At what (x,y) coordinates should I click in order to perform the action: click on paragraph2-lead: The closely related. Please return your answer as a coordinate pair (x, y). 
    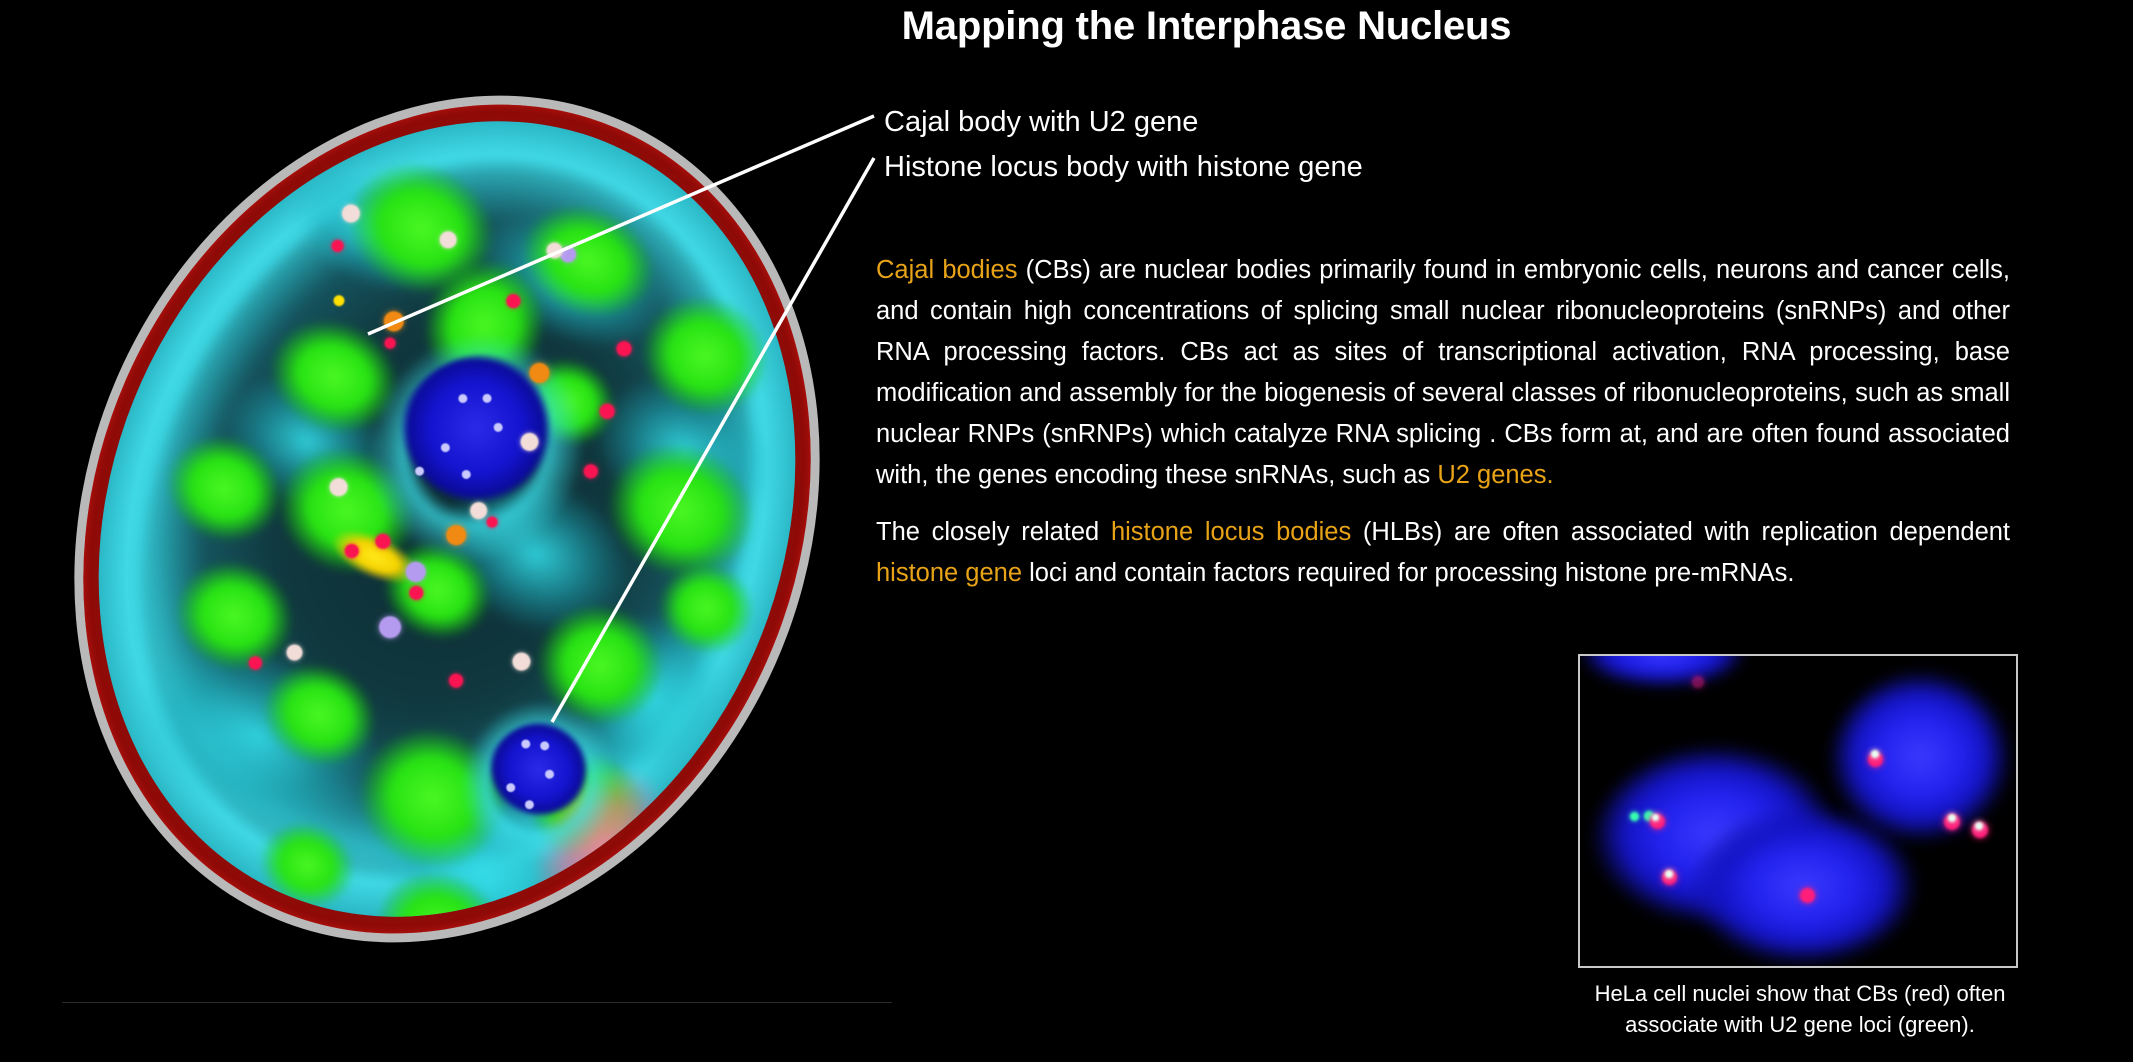
    Looking at the image, I should click on (993, 532).